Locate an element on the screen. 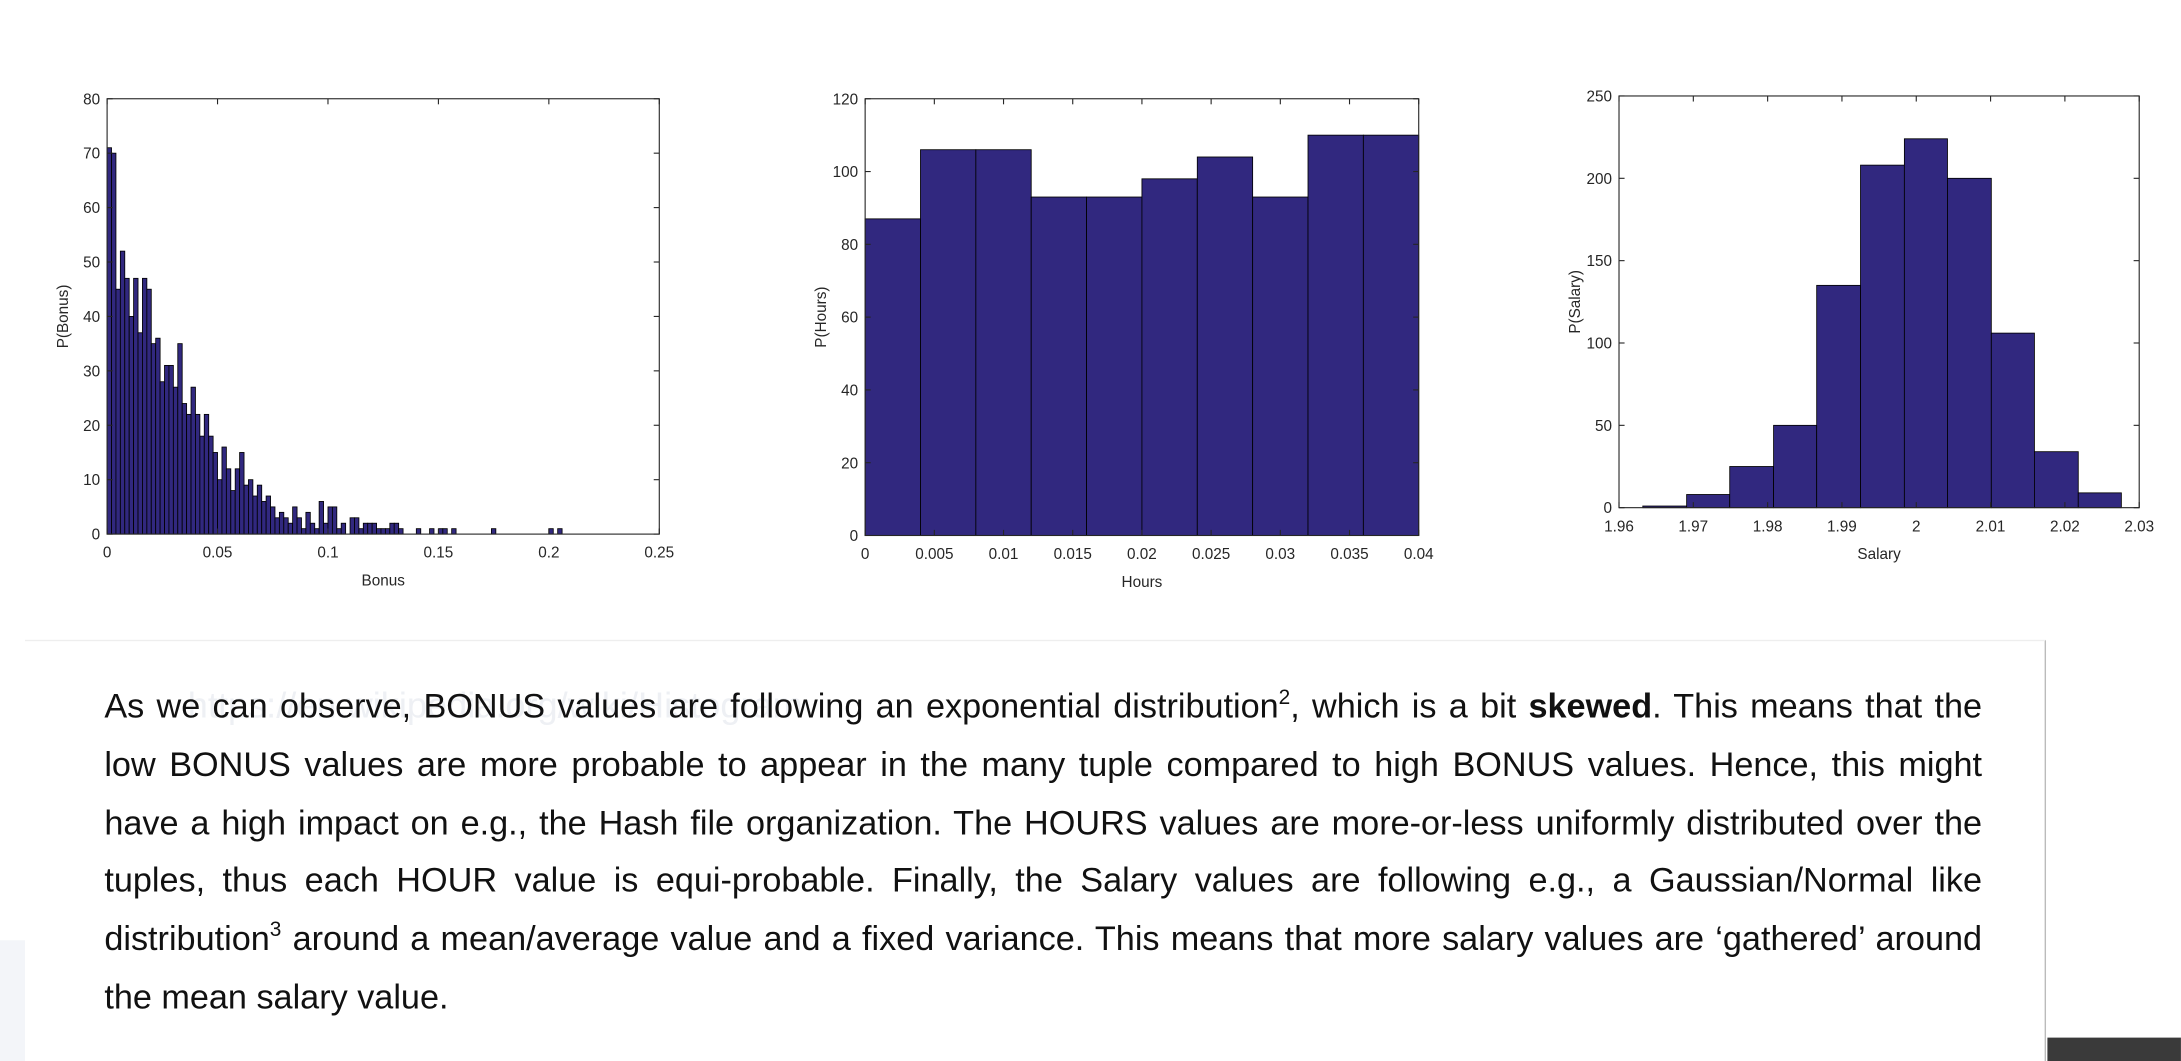 The height and width of the screenshot is (1061, 2181). y-tick-label: 120 is located at coordinates (846, 99).